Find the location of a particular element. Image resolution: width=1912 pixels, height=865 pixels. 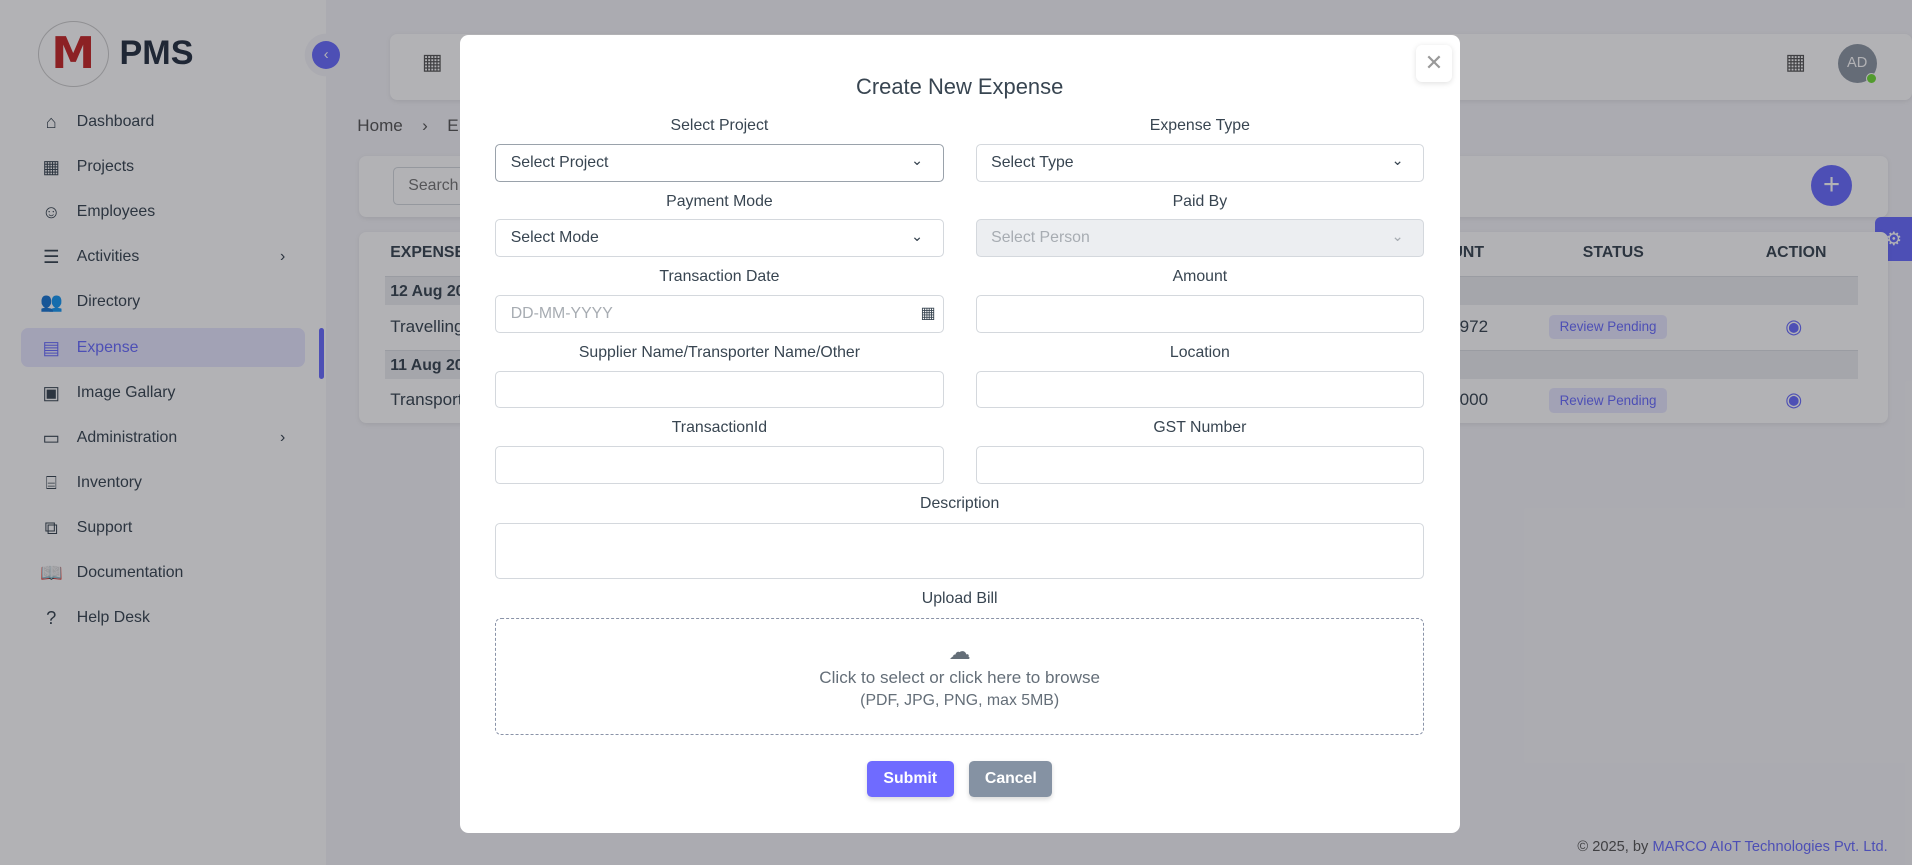

sidebar-item-label: Image Gallary is located at coordinates (126, 392).